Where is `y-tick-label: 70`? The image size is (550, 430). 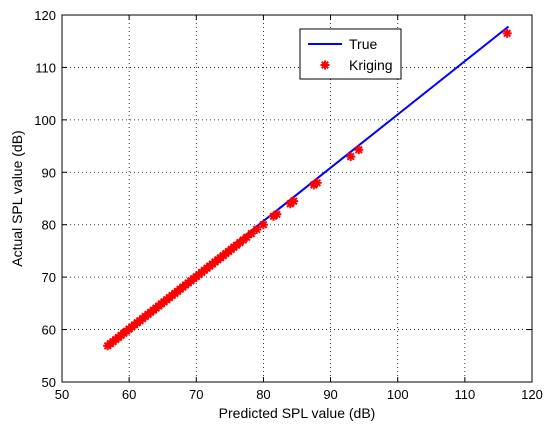 y-tick-label: 70 is located at coordinates (49, 277).